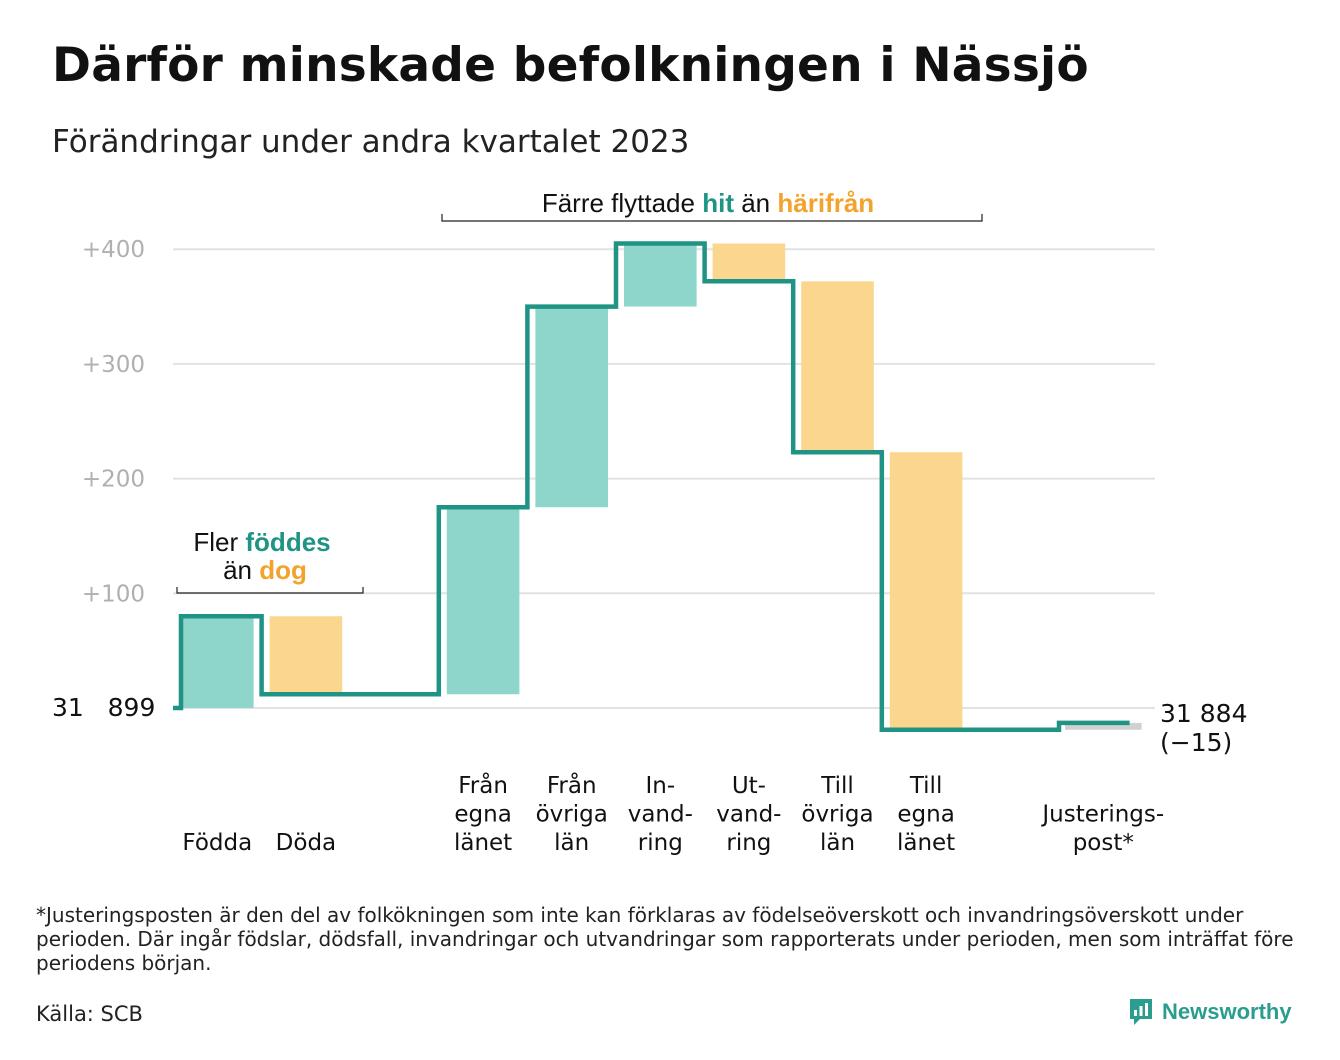 This screenshot has width=1340, height=1060. Describe the element at coordinates (570, 65) in the screenshot. I see `chart-title: Därför minskade befolkningen i Nässjö` at that location.